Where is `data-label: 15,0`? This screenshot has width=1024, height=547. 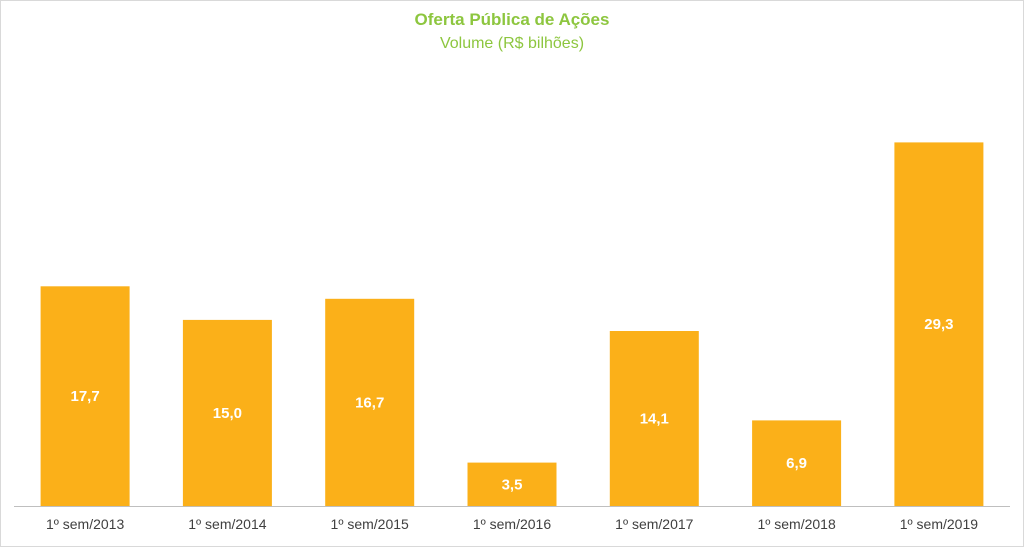
data-label: 15,0 is located at coordinates (227, 413).